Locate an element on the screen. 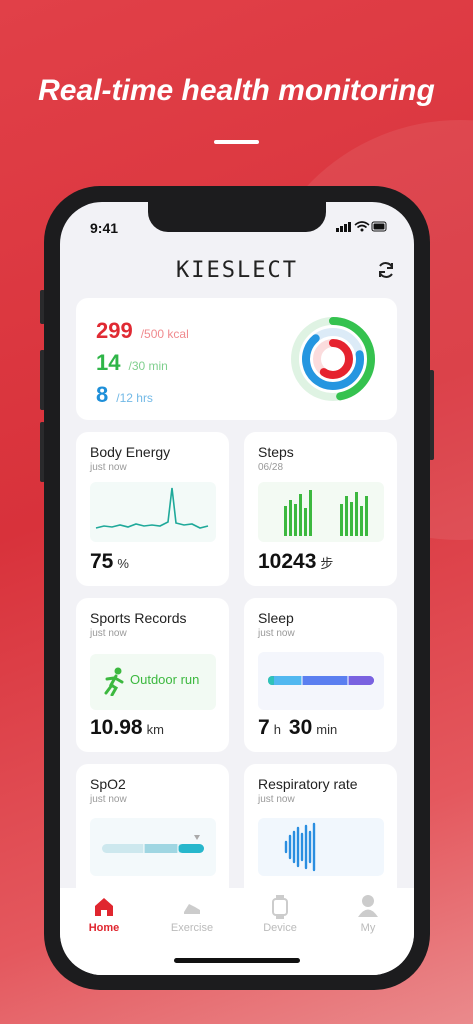  stand-row: 8/12 hrs is located at coordinates (124, 395).